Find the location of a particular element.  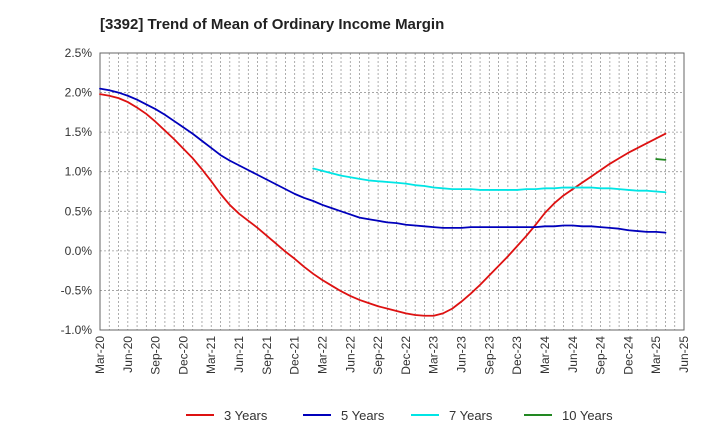

x-tick-label: Jun-22 is located at coordinates (350, 354).